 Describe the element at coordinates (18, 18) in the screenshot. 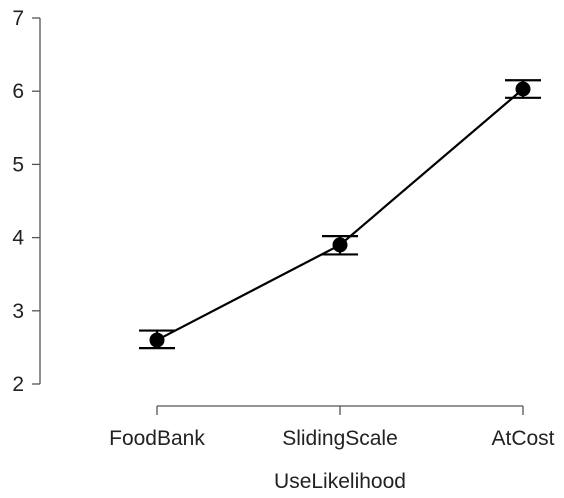

I see `y-tick-label: 7` at that location.